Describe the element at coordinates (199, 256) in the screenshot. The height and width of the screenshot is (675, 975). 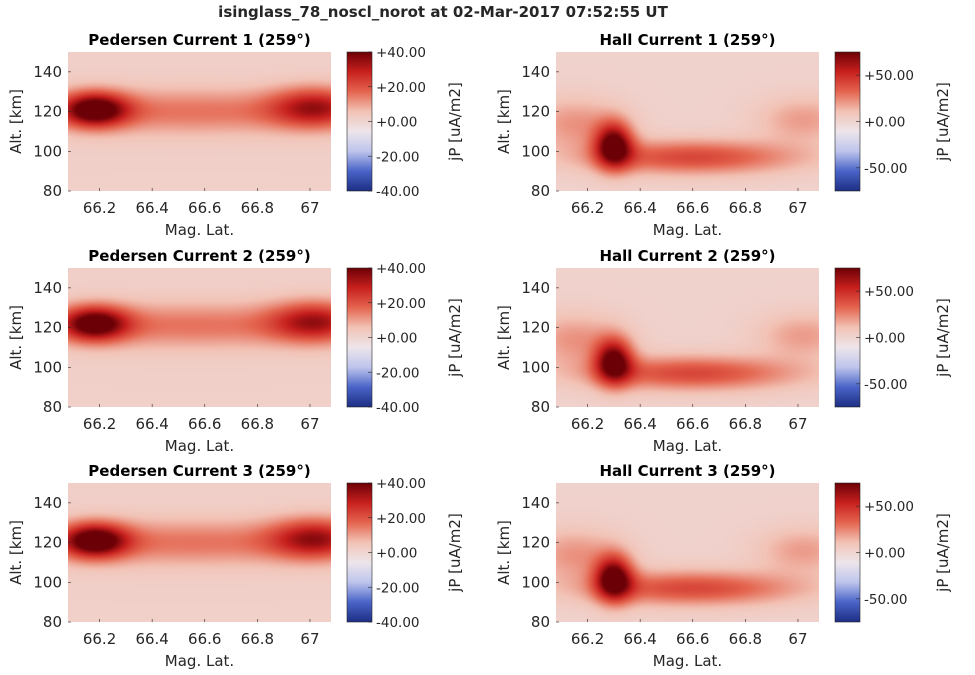
I see `panel-title: Pedersen Current 2 (259°)` at that location.